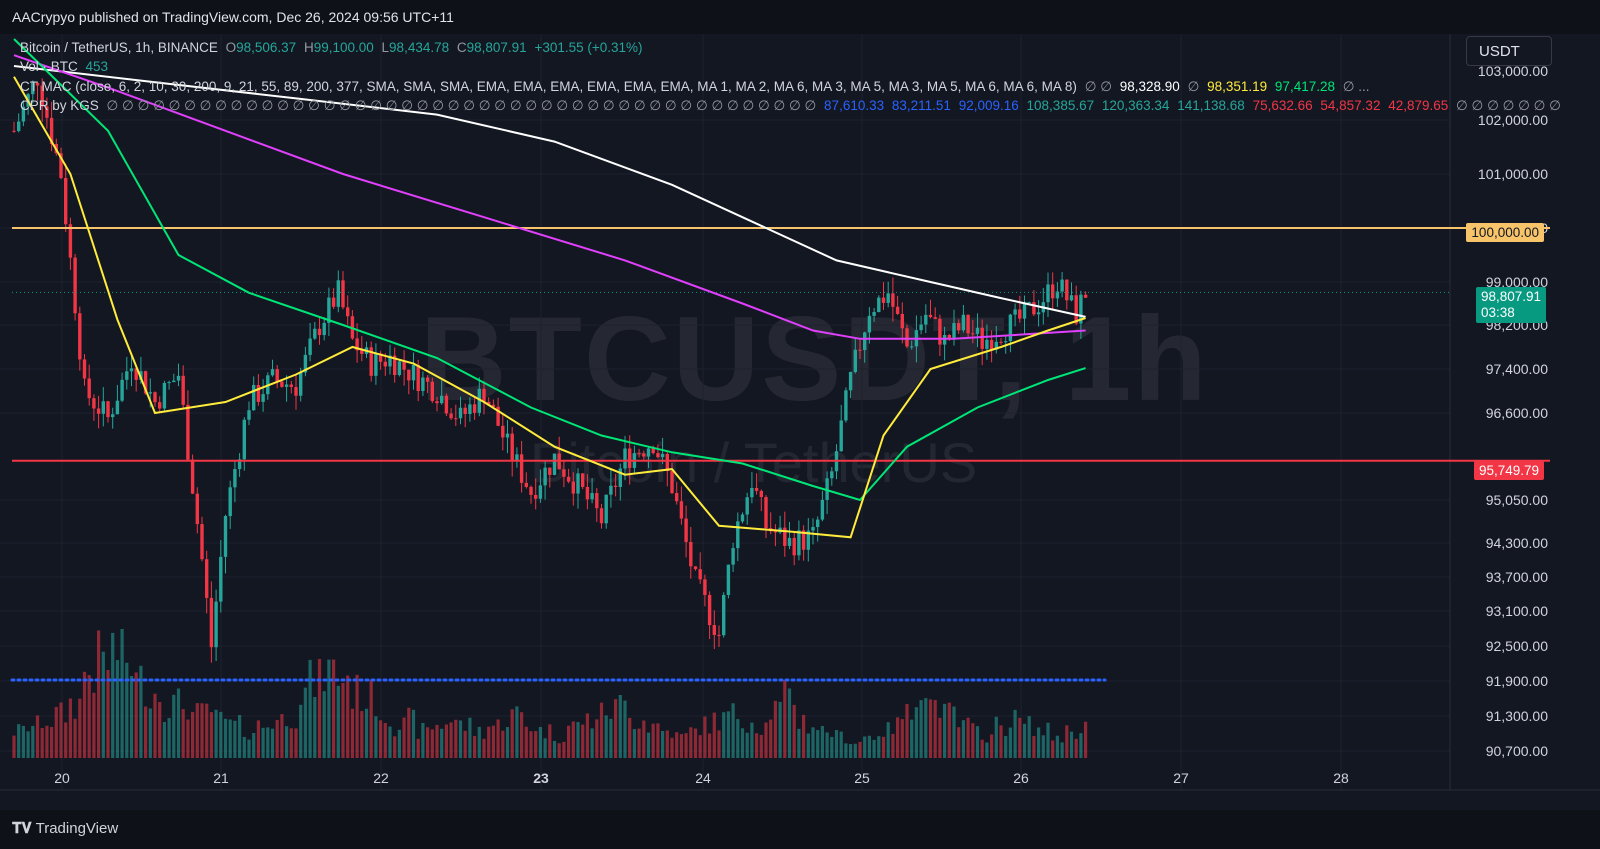  What do you see at coordinates (1513, 174) in the screenshot?
I see `price-axis-label: 101,000.00` at bounding box center [1513, 174].